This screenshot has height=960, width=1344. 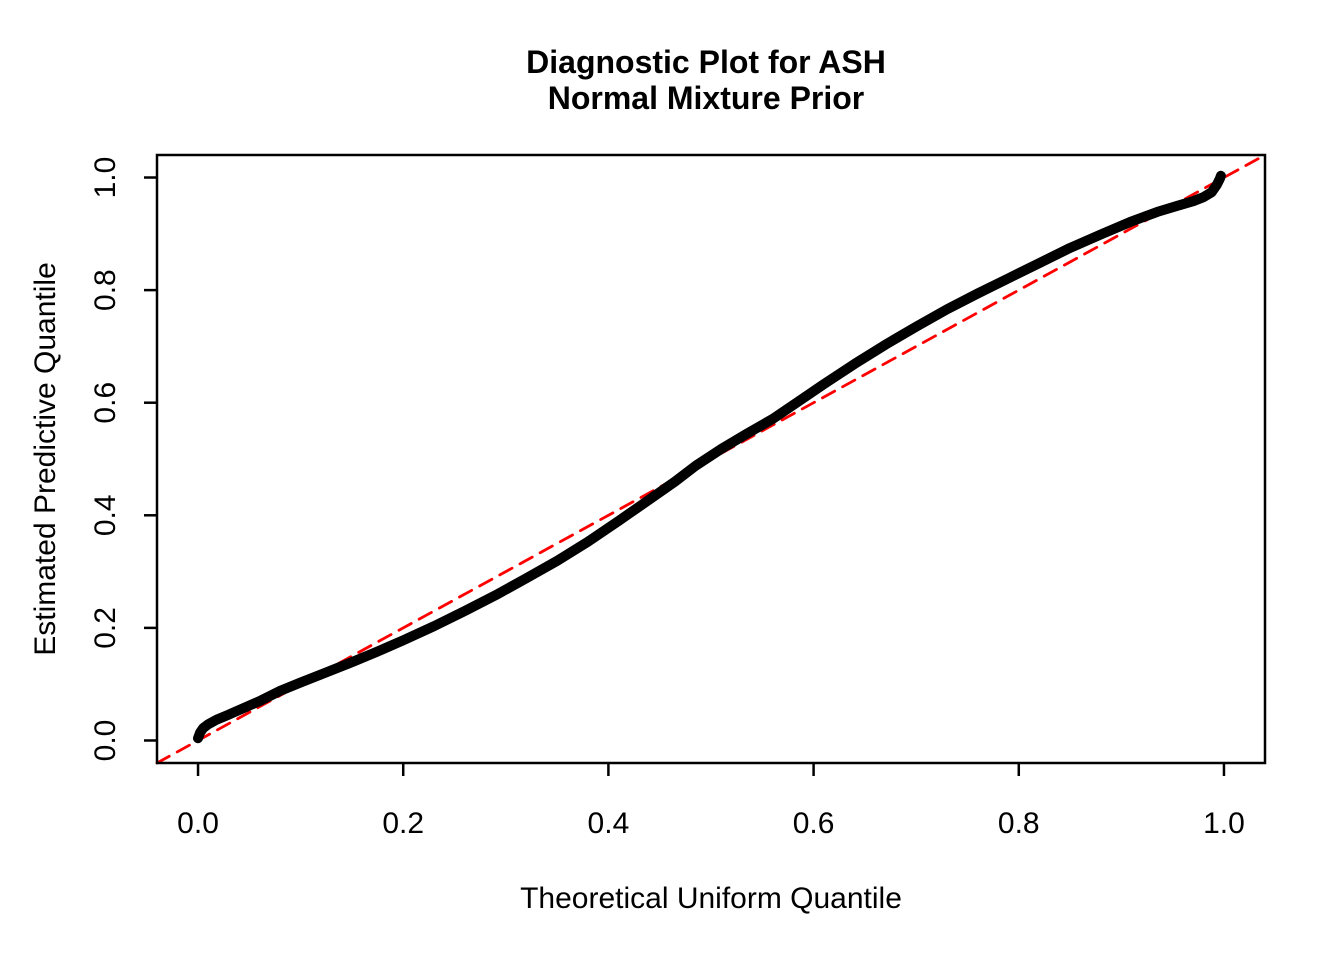 What do you see at coordinates (105, 290) in the screenshot?
I see `y-axis-tick-label: 0.8` at bounding box center [105, 290].